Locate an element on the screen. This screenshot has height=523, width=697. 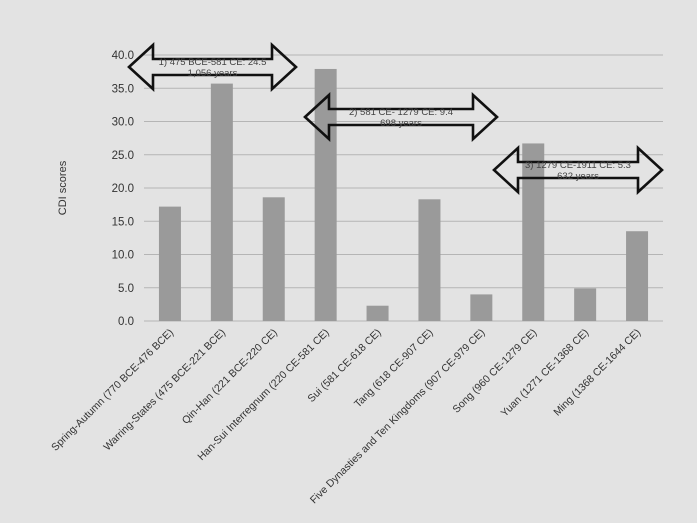
y-tick-label: 10.0 is located at coordinates (123, 256).